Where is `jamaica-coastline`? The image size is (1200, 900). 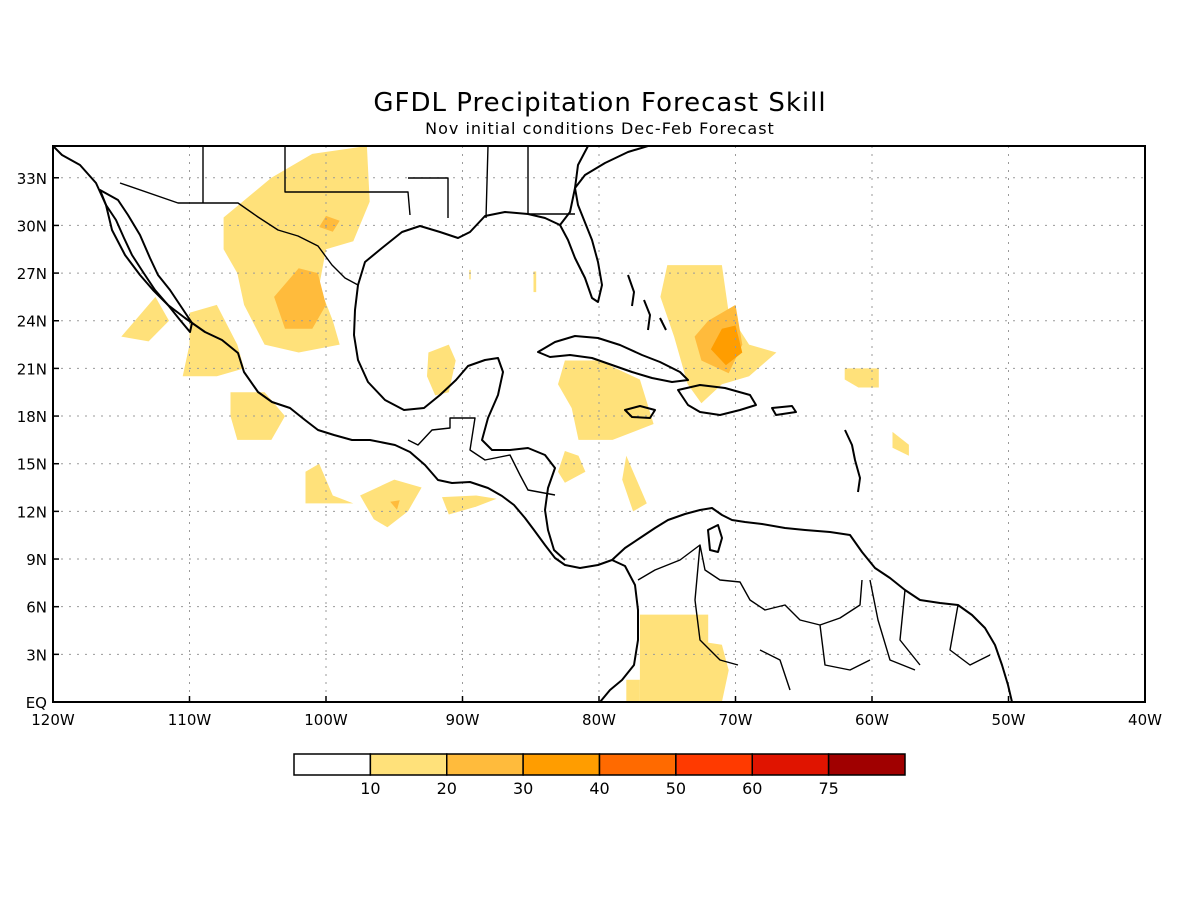 jamaica-coastline is located at coordinates (640, 412).